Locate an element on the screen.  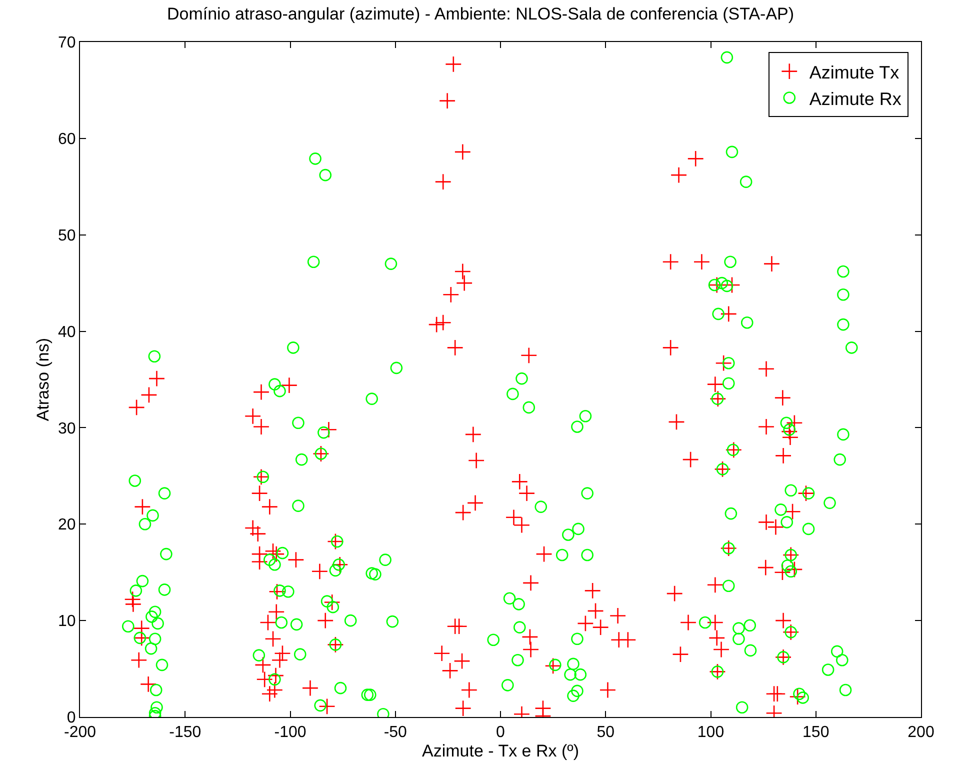
x-tick-label: 100 is located at coordinates (710, 733).